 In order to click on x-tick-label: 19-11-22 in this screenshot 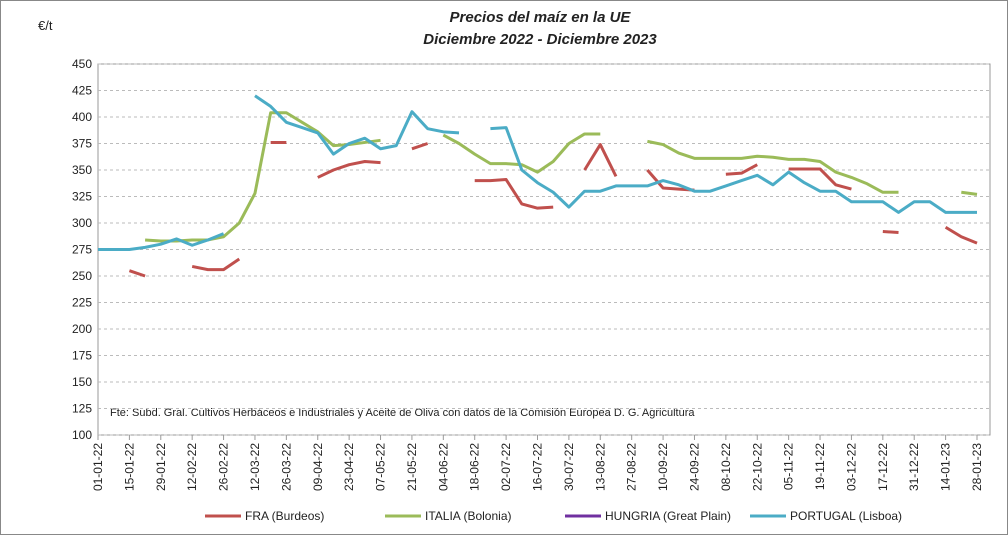, I will do `click(820, 466)`.